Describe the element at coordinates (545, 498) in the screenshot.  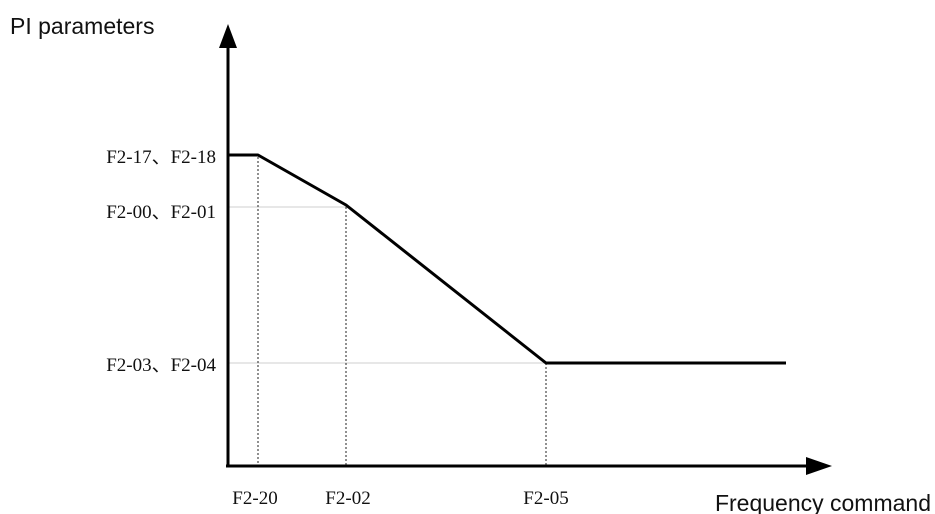
I see `x-label-f2-05: F2-05` at that location.